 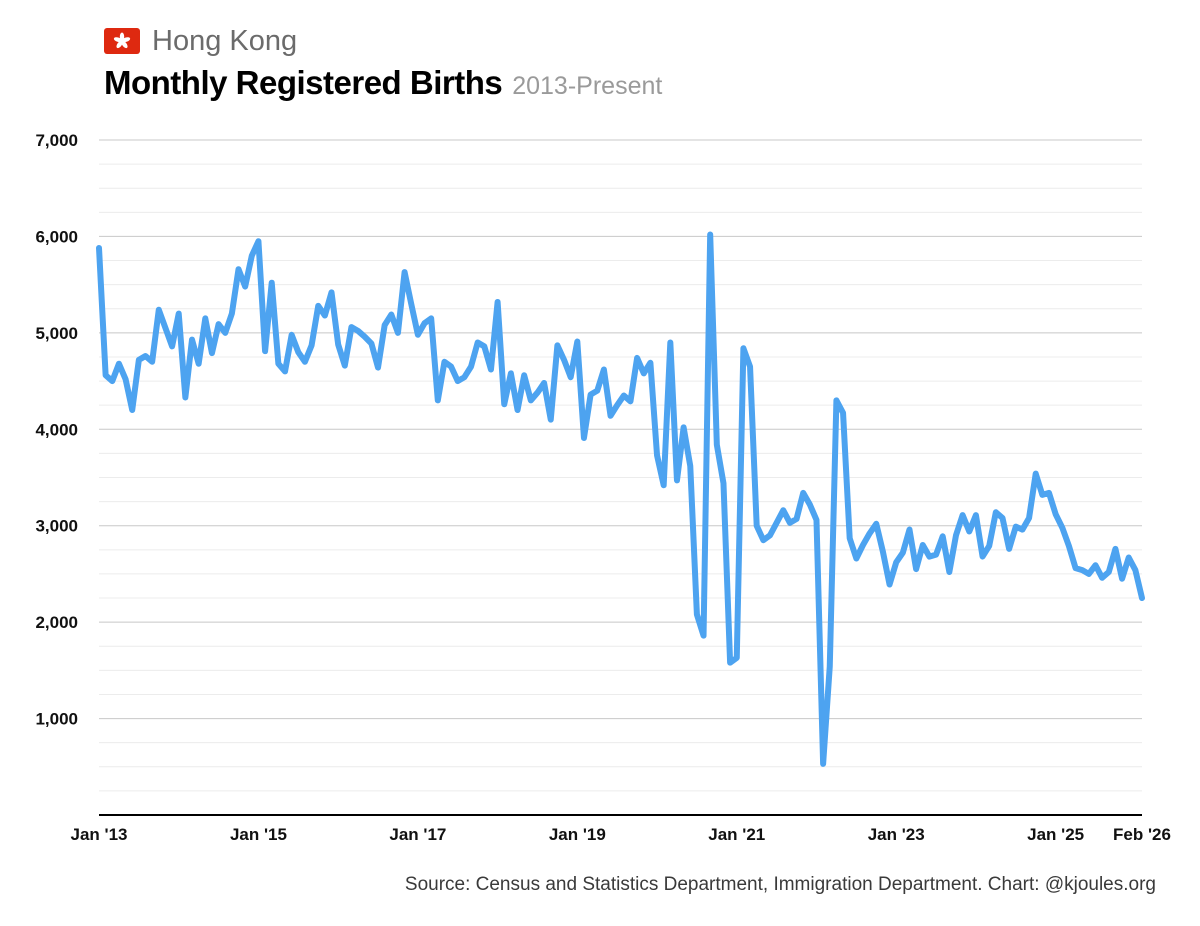 What do you see at coordinates (56, 236) in the screenshot?
I see `y-tick-label: 6,000` at bounding box center [56, 236].